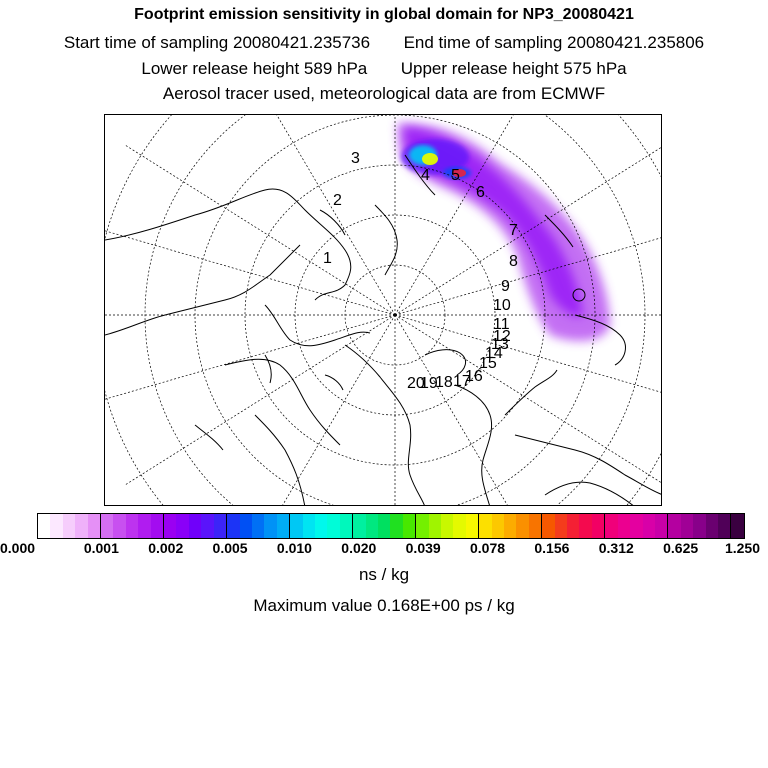 This screenshot has width=768, height=768. What do you see at coordinates (513, 230) in the screenshot?
I see `track-label: 7` at bounding box center [513, 230].